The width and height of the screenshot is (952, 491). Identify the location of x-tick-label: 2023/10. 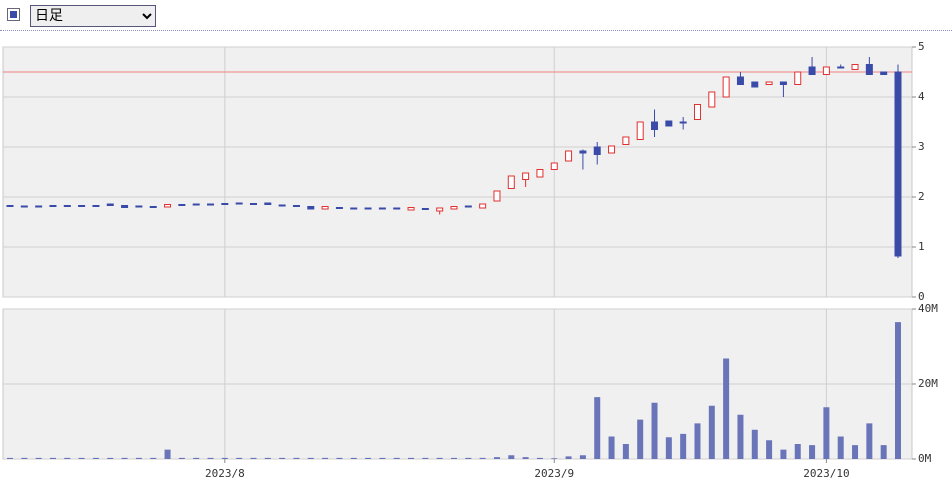
(826, 473).